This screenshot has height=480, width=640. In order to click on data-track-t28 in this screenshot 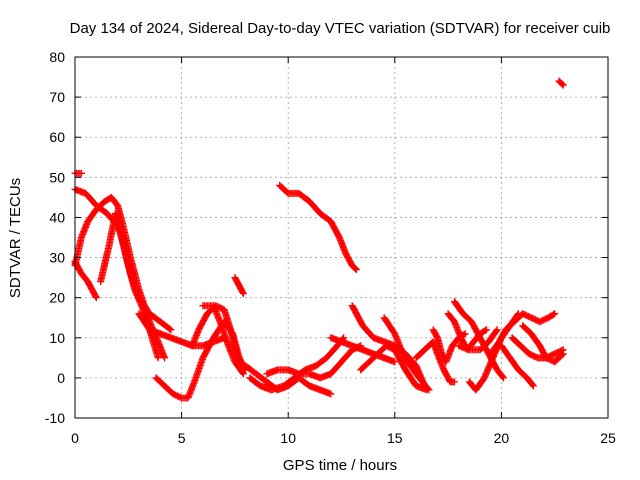, I will do `click(543, 344)`.